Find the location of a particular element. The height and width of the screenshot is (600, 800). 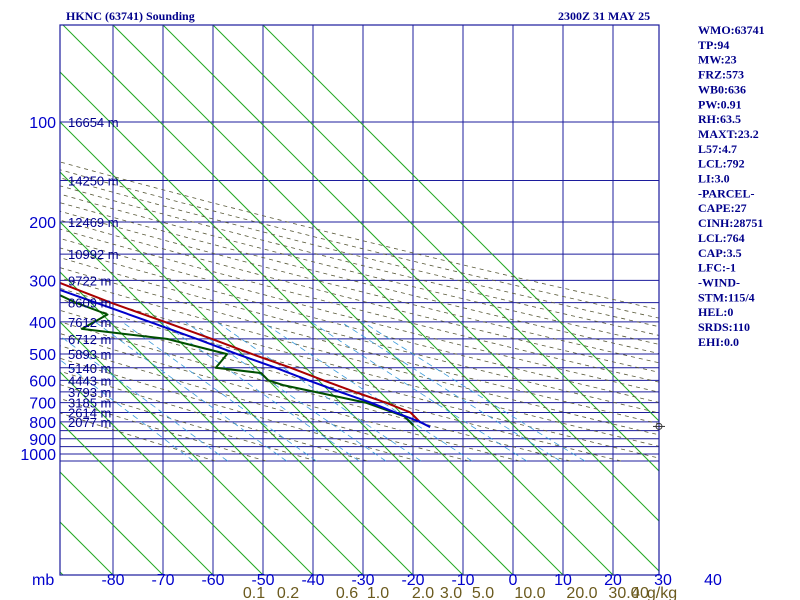

height-label: 8609 m is located at coordinates (89, 303).